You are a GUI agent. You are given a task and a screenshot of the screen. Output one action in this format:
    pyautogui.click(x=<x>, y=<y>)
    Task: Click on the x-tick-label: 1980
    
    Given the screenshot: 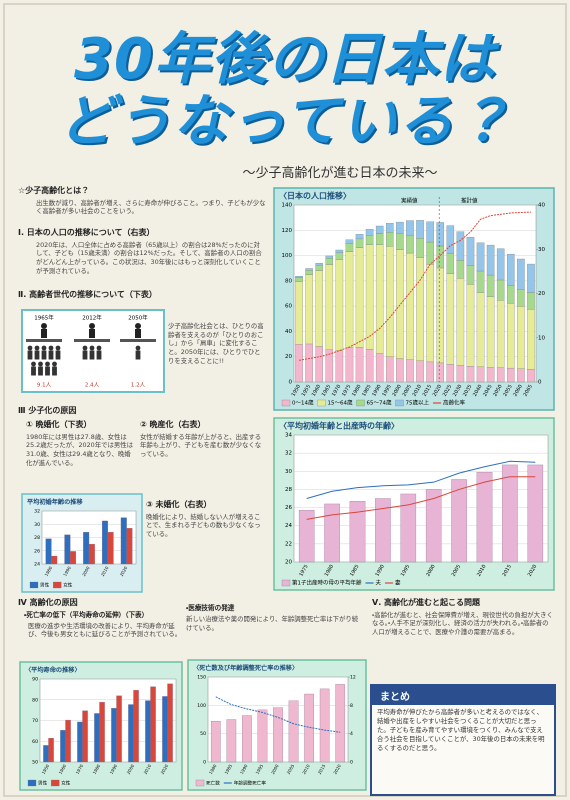 What is the action you would take?
    pyautogui.click(x=329, y=571)
    